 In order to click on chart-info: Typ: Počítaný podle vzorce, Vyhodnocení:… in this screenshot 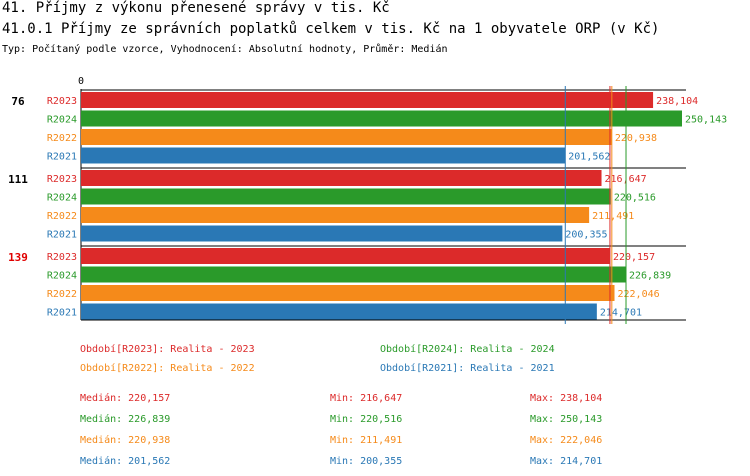, I will do `click(225, 49)`.